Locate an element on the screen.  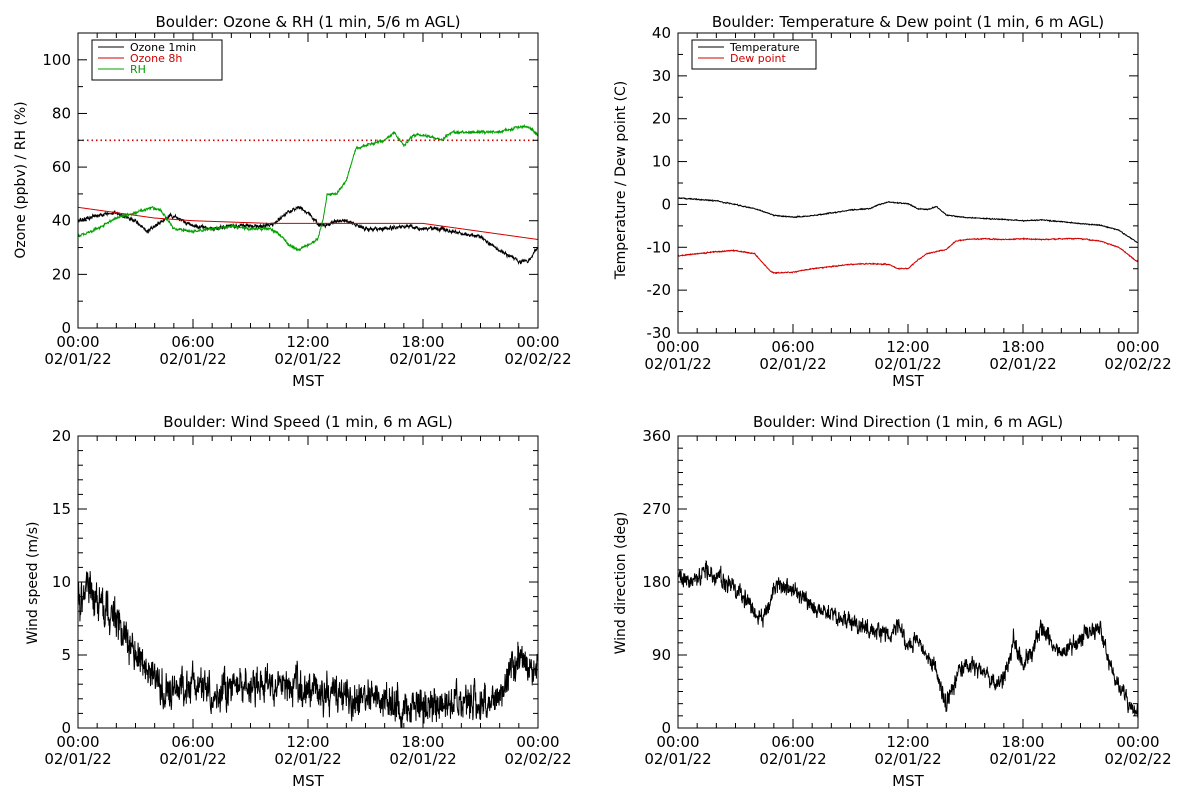
y-tick-label-temp: 20 is located at coordinates (661, 119).